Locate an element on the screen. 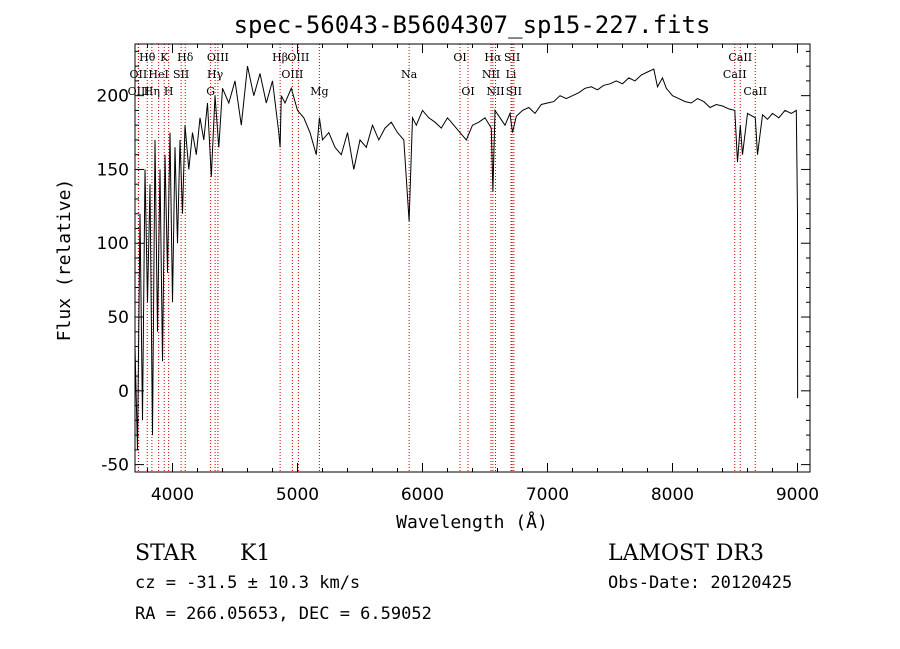 The height and width of the screenshot is (649, 900). y-tick-label: 0 is located at coordinates (123, 392).